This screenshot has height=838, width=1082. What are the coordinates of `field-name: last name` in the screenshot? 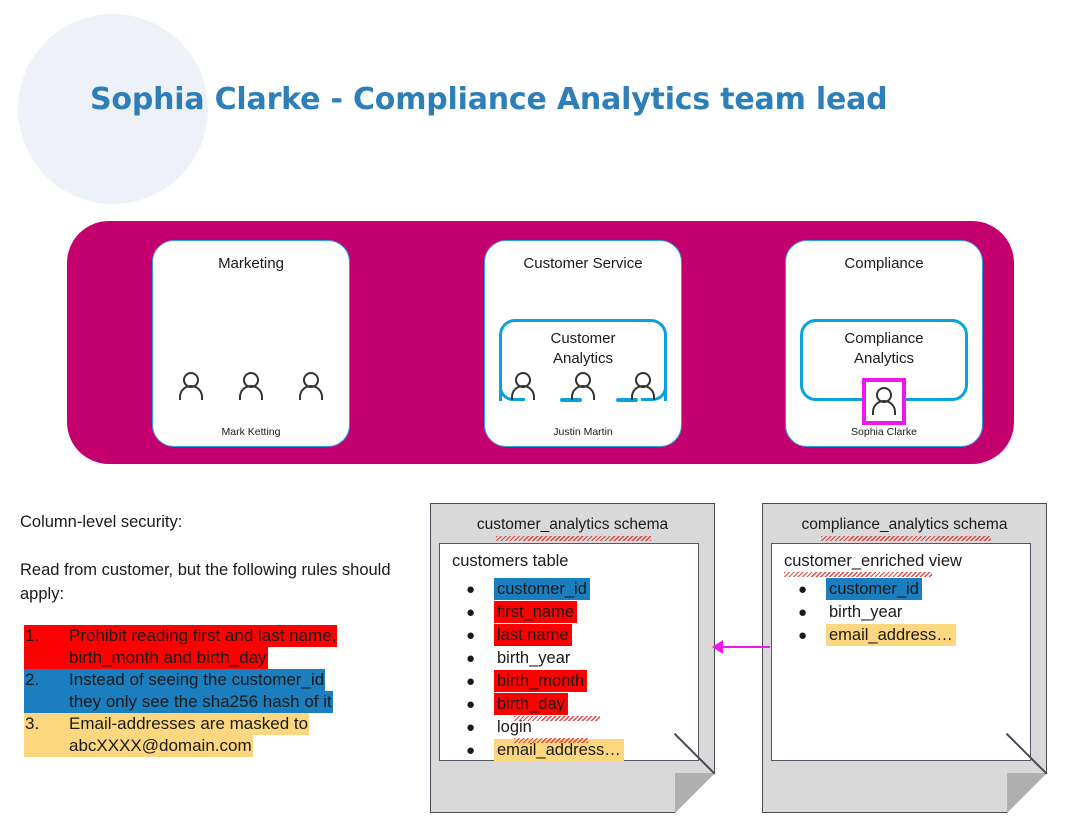 It's located at (533, 635).